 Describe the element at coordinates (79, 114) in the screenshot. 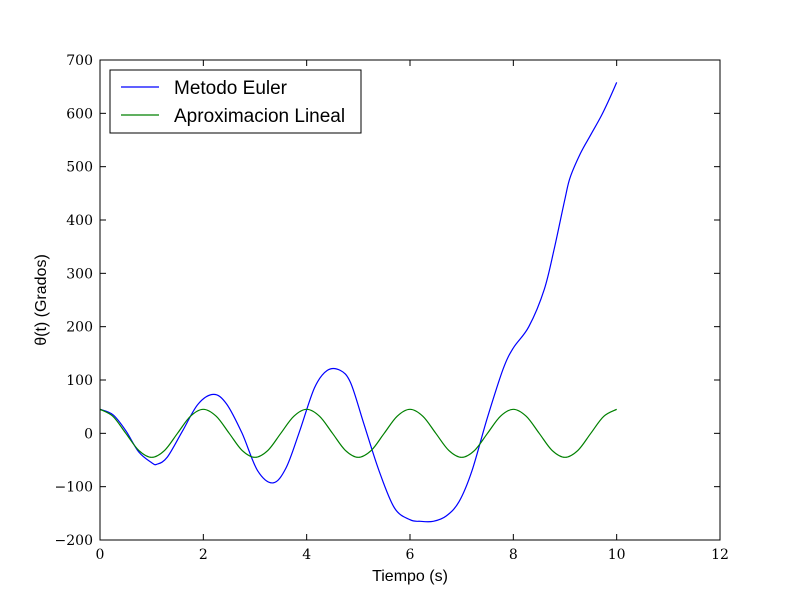

I see `y-tick-label: 600` at that location.